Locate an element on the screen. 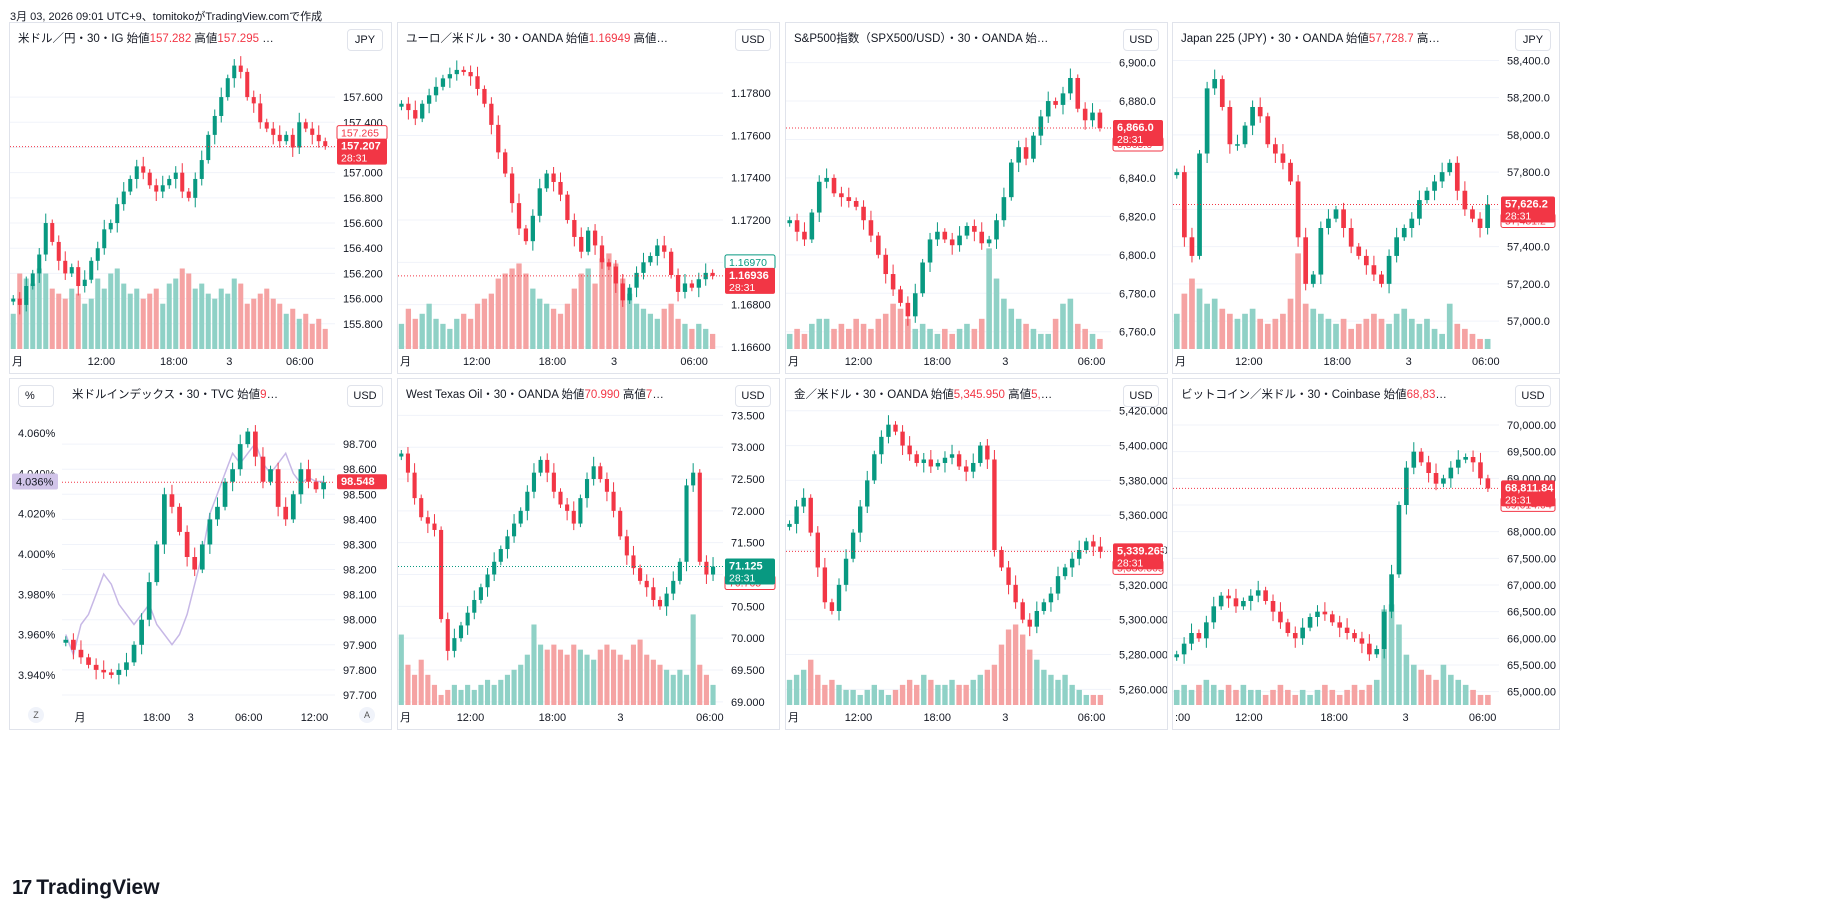 The height and width of the screenshot is (920, 1844). y-tick-label: 67,000.00 is located at coordinates (1531, 586).